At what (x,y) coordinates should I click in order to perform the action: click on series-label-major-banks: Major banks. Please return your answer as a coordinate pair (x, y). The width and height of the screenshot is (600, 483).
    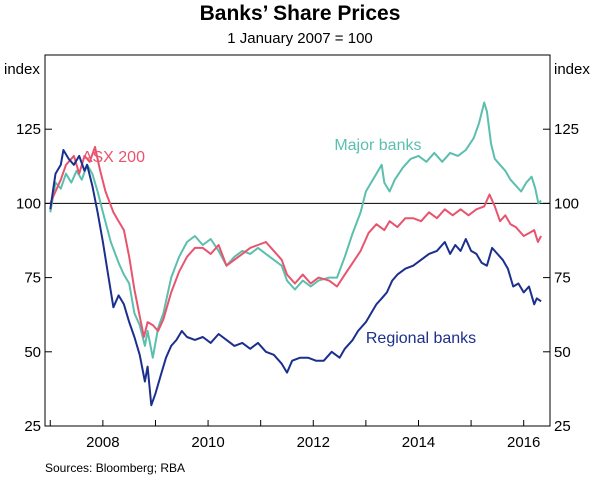
    Looking at the image, I should click on (377, 145).